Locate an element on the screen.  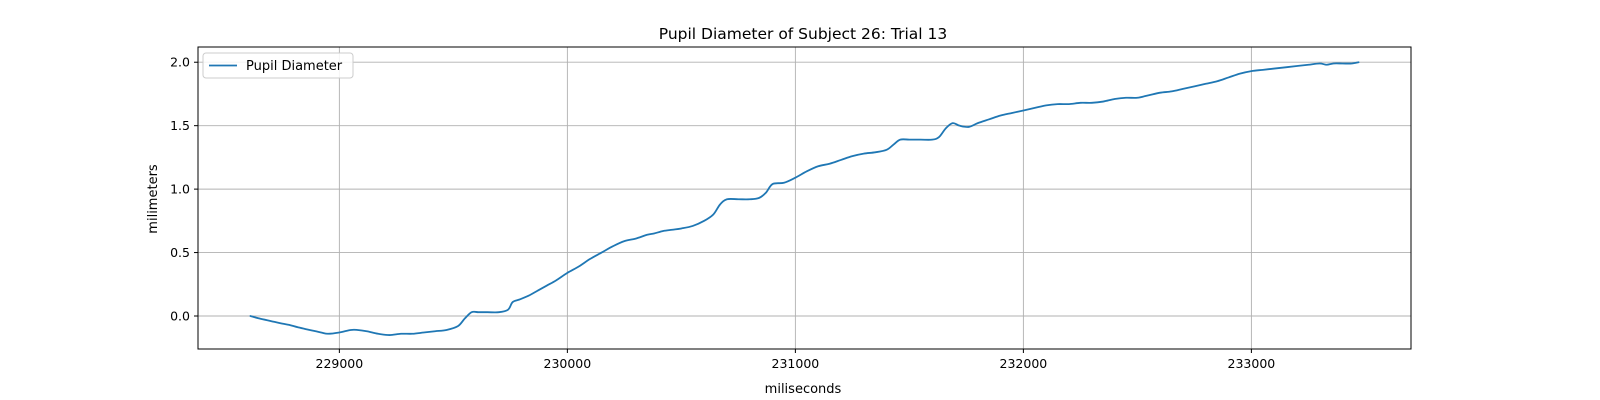
x-tick-label: 229000 is located at coordinates (340, 363).